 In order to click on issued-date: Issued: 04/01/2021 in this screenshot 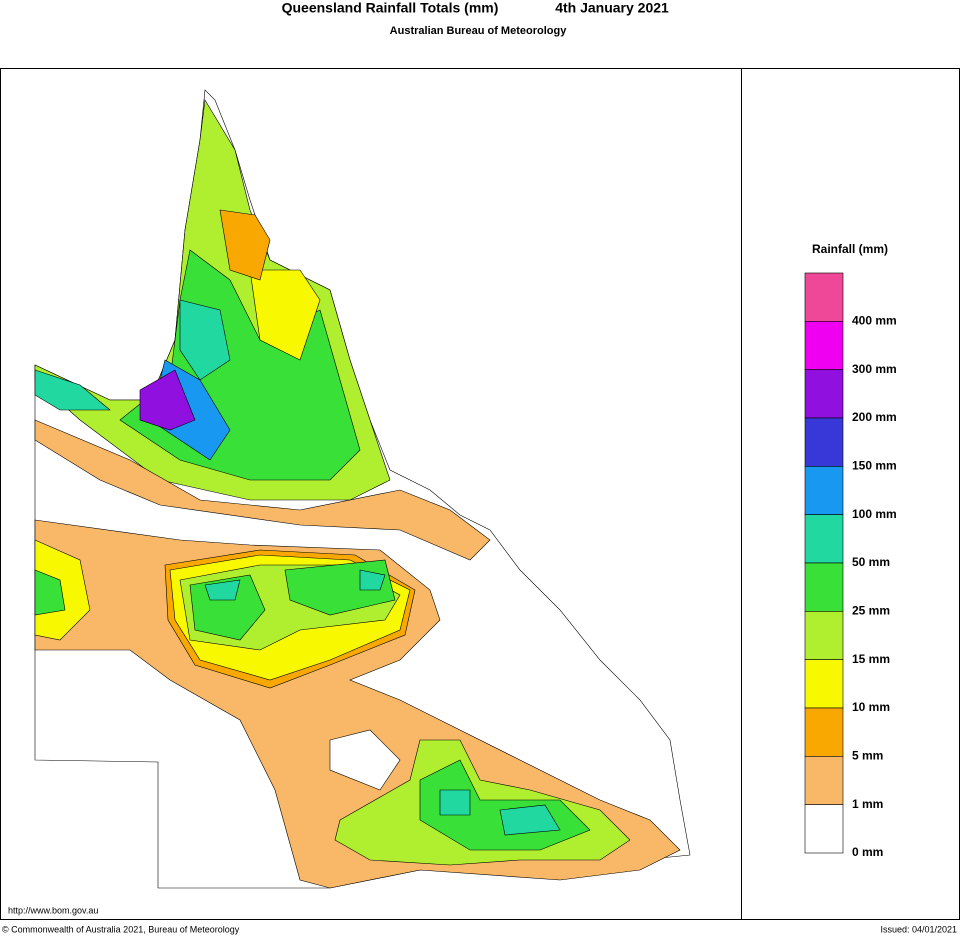, I will do `click(918, 929)`.